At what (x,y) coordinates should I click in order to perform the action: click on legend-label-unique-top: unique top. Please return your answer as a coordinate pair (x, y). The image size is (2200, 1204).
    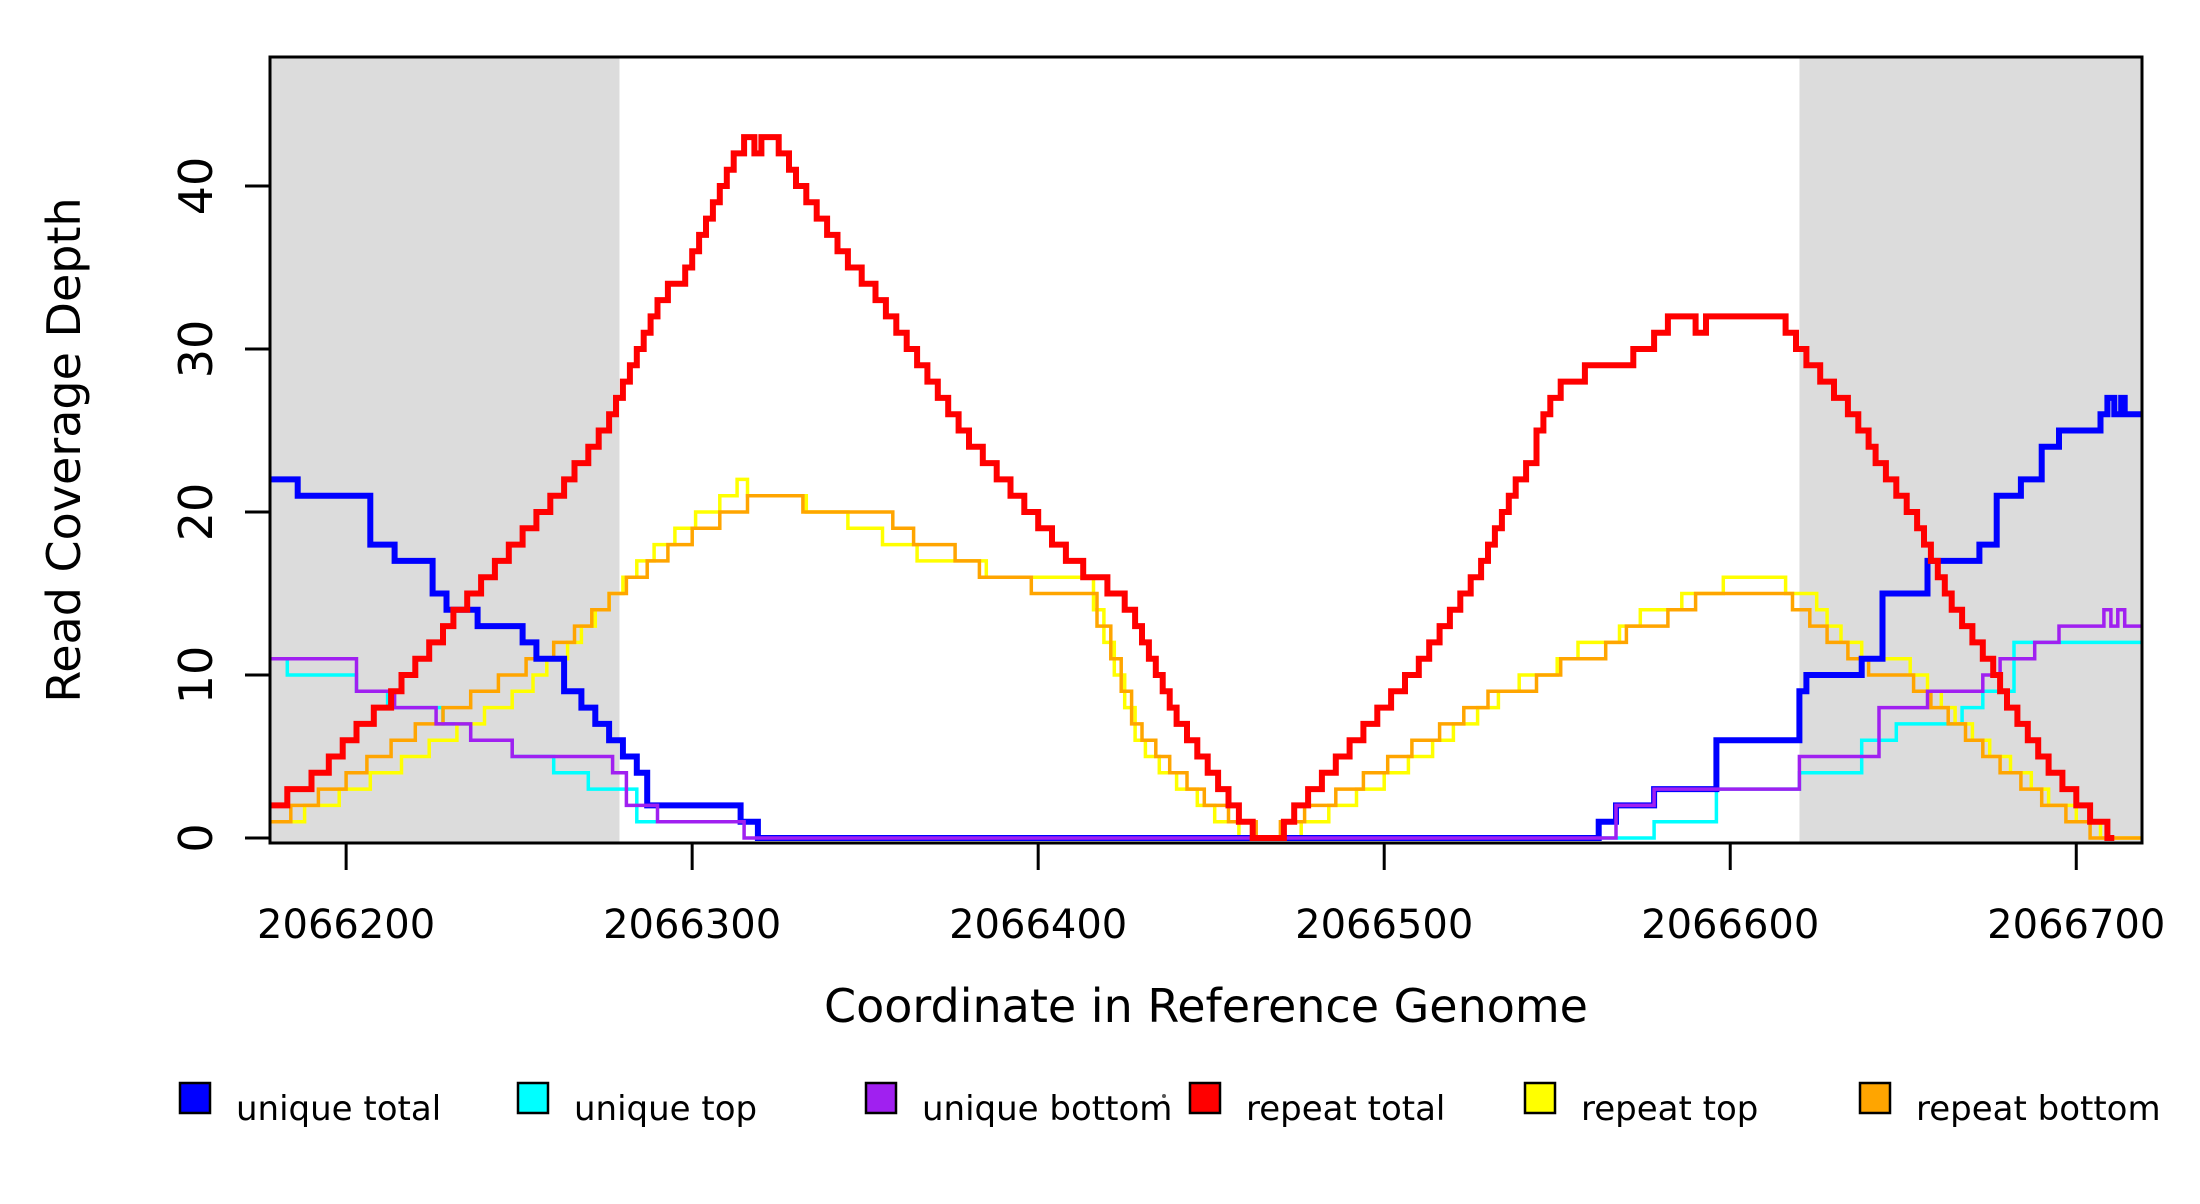
    Looking at the image, I should click on (665, 1109).